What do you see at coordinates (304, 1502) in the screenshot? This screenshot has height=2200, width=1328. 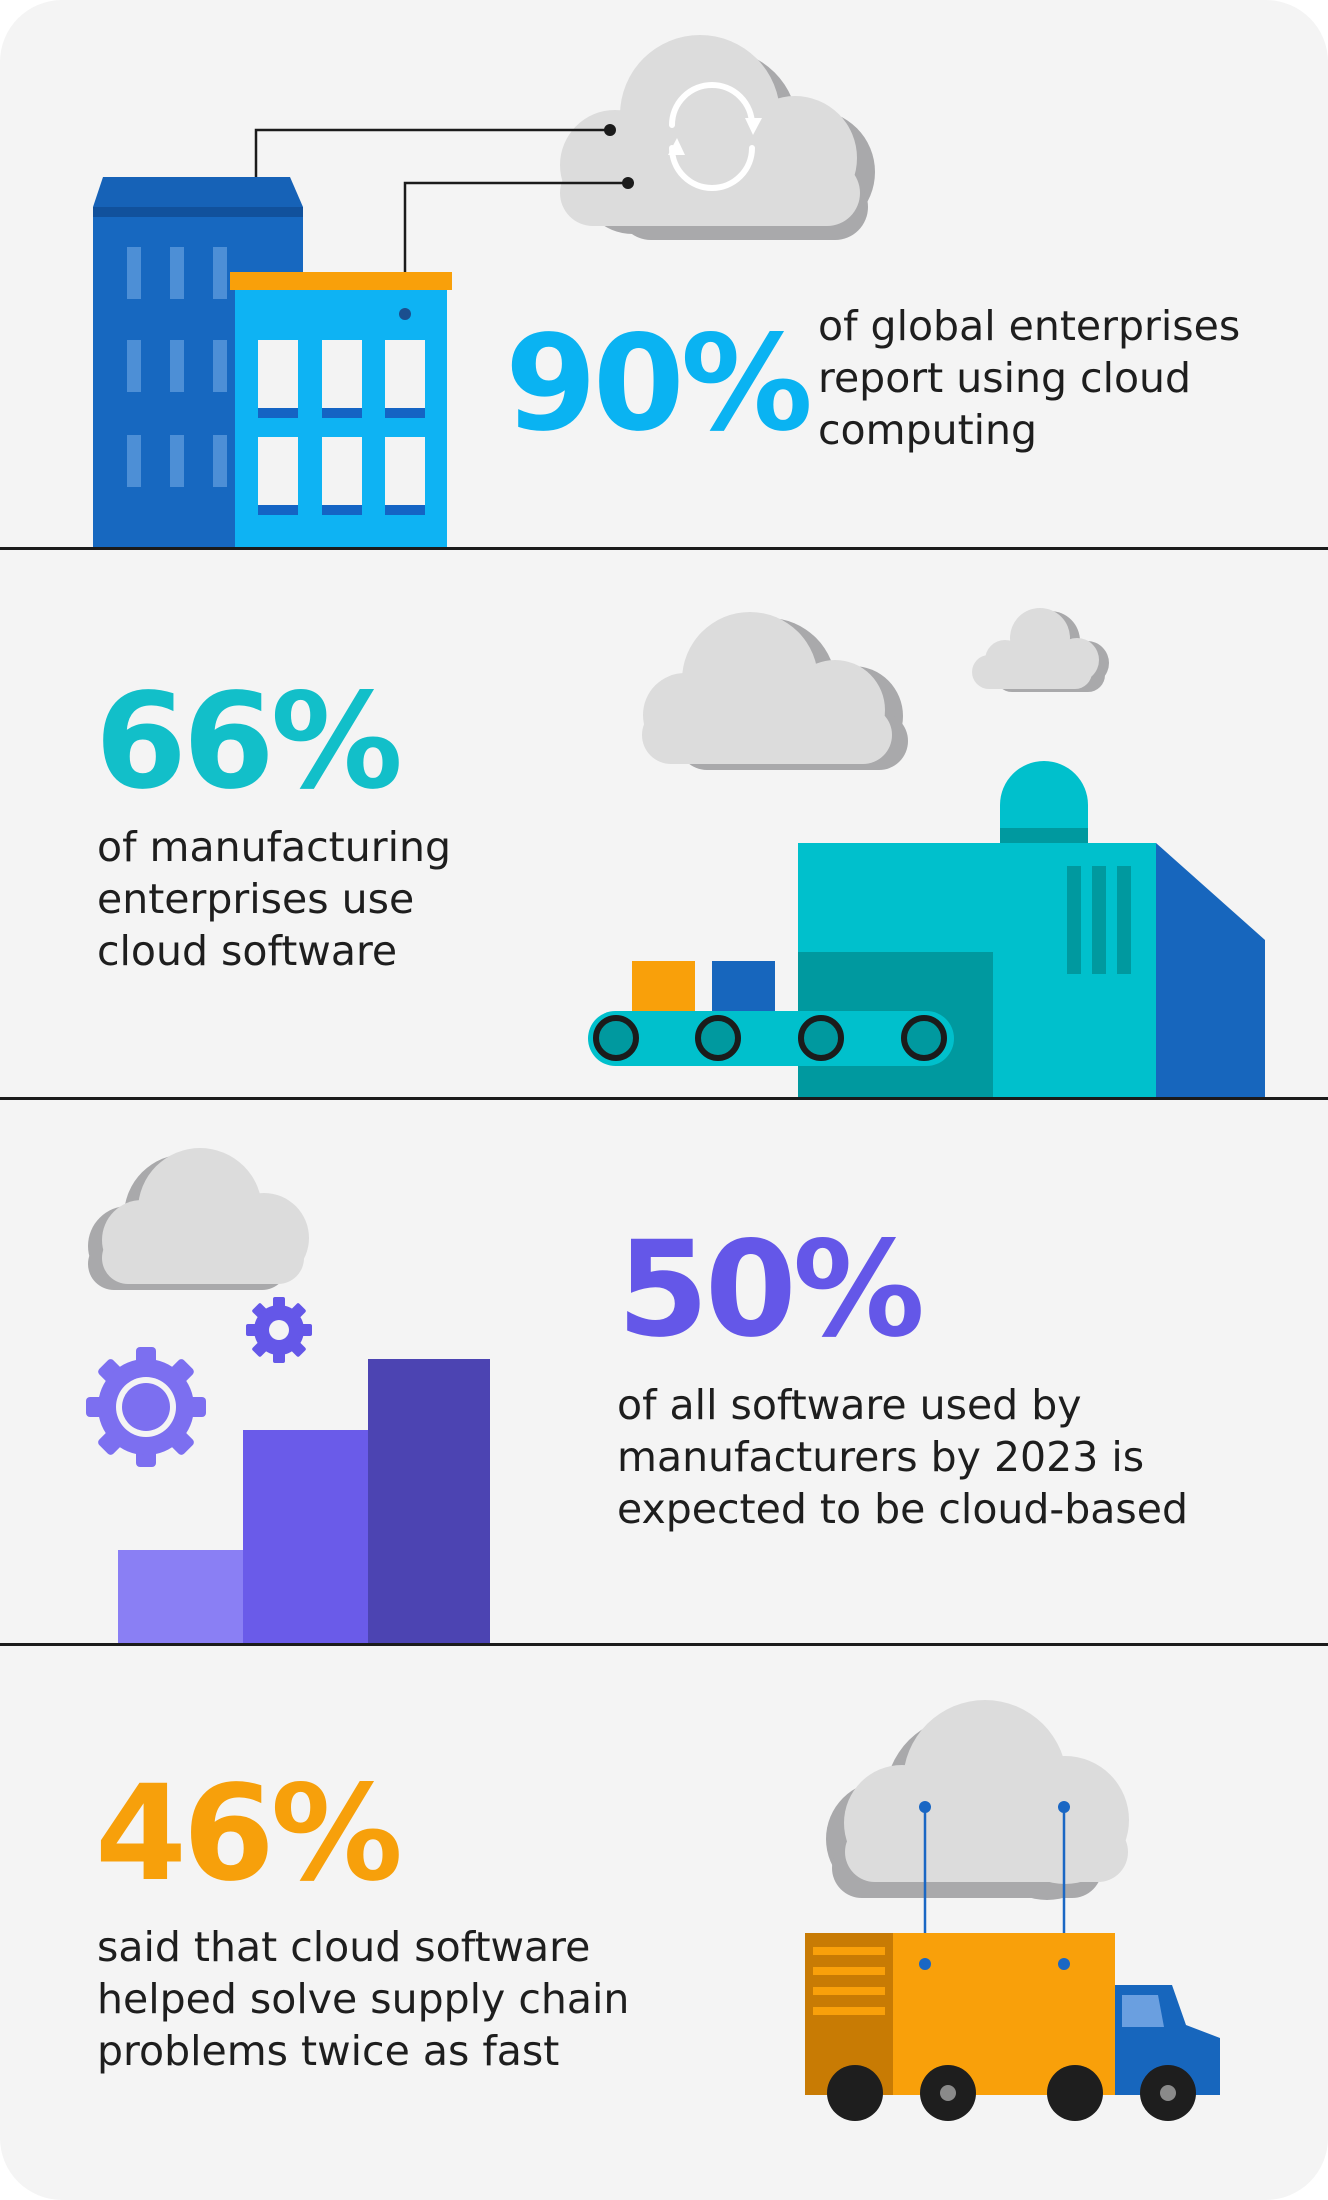 I see `bar-growth-icon` at bounding box center [304, 1502].